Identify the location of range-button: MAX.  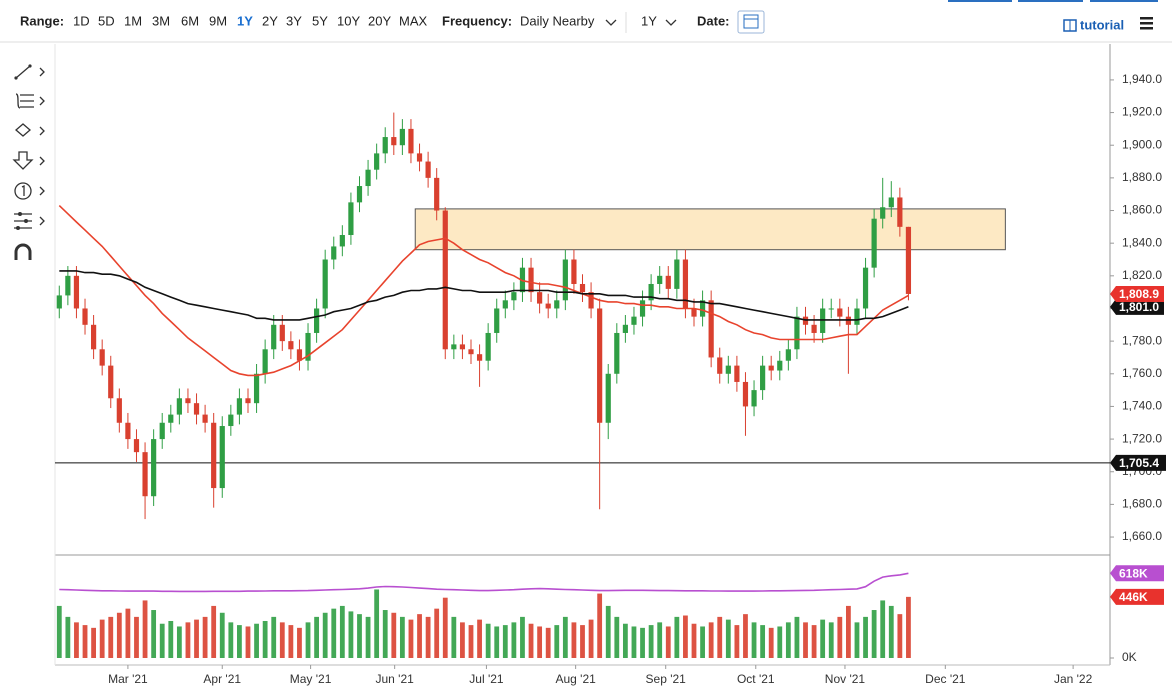
(413, 20).